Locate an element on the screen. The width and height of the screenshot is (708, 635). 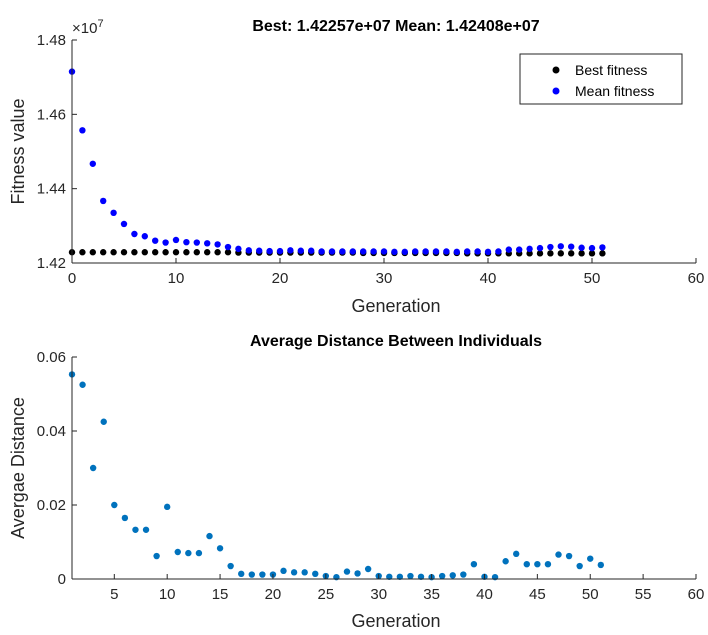
x-tick-label: 15 is located at coordinates (220, 594).